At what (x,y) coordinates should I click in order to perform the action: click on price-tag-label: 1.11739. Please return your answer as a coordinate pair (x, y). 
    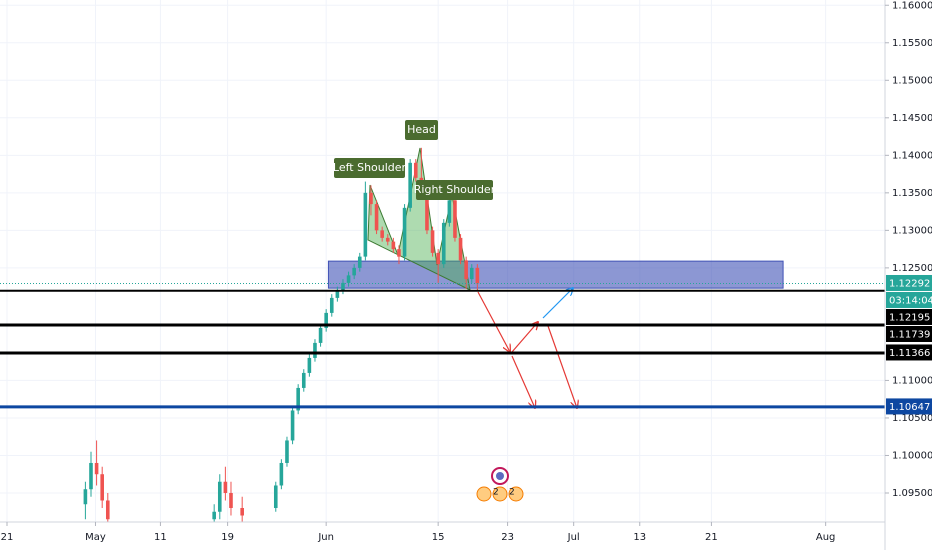
    Looking at the image, I should click on (909, 334).